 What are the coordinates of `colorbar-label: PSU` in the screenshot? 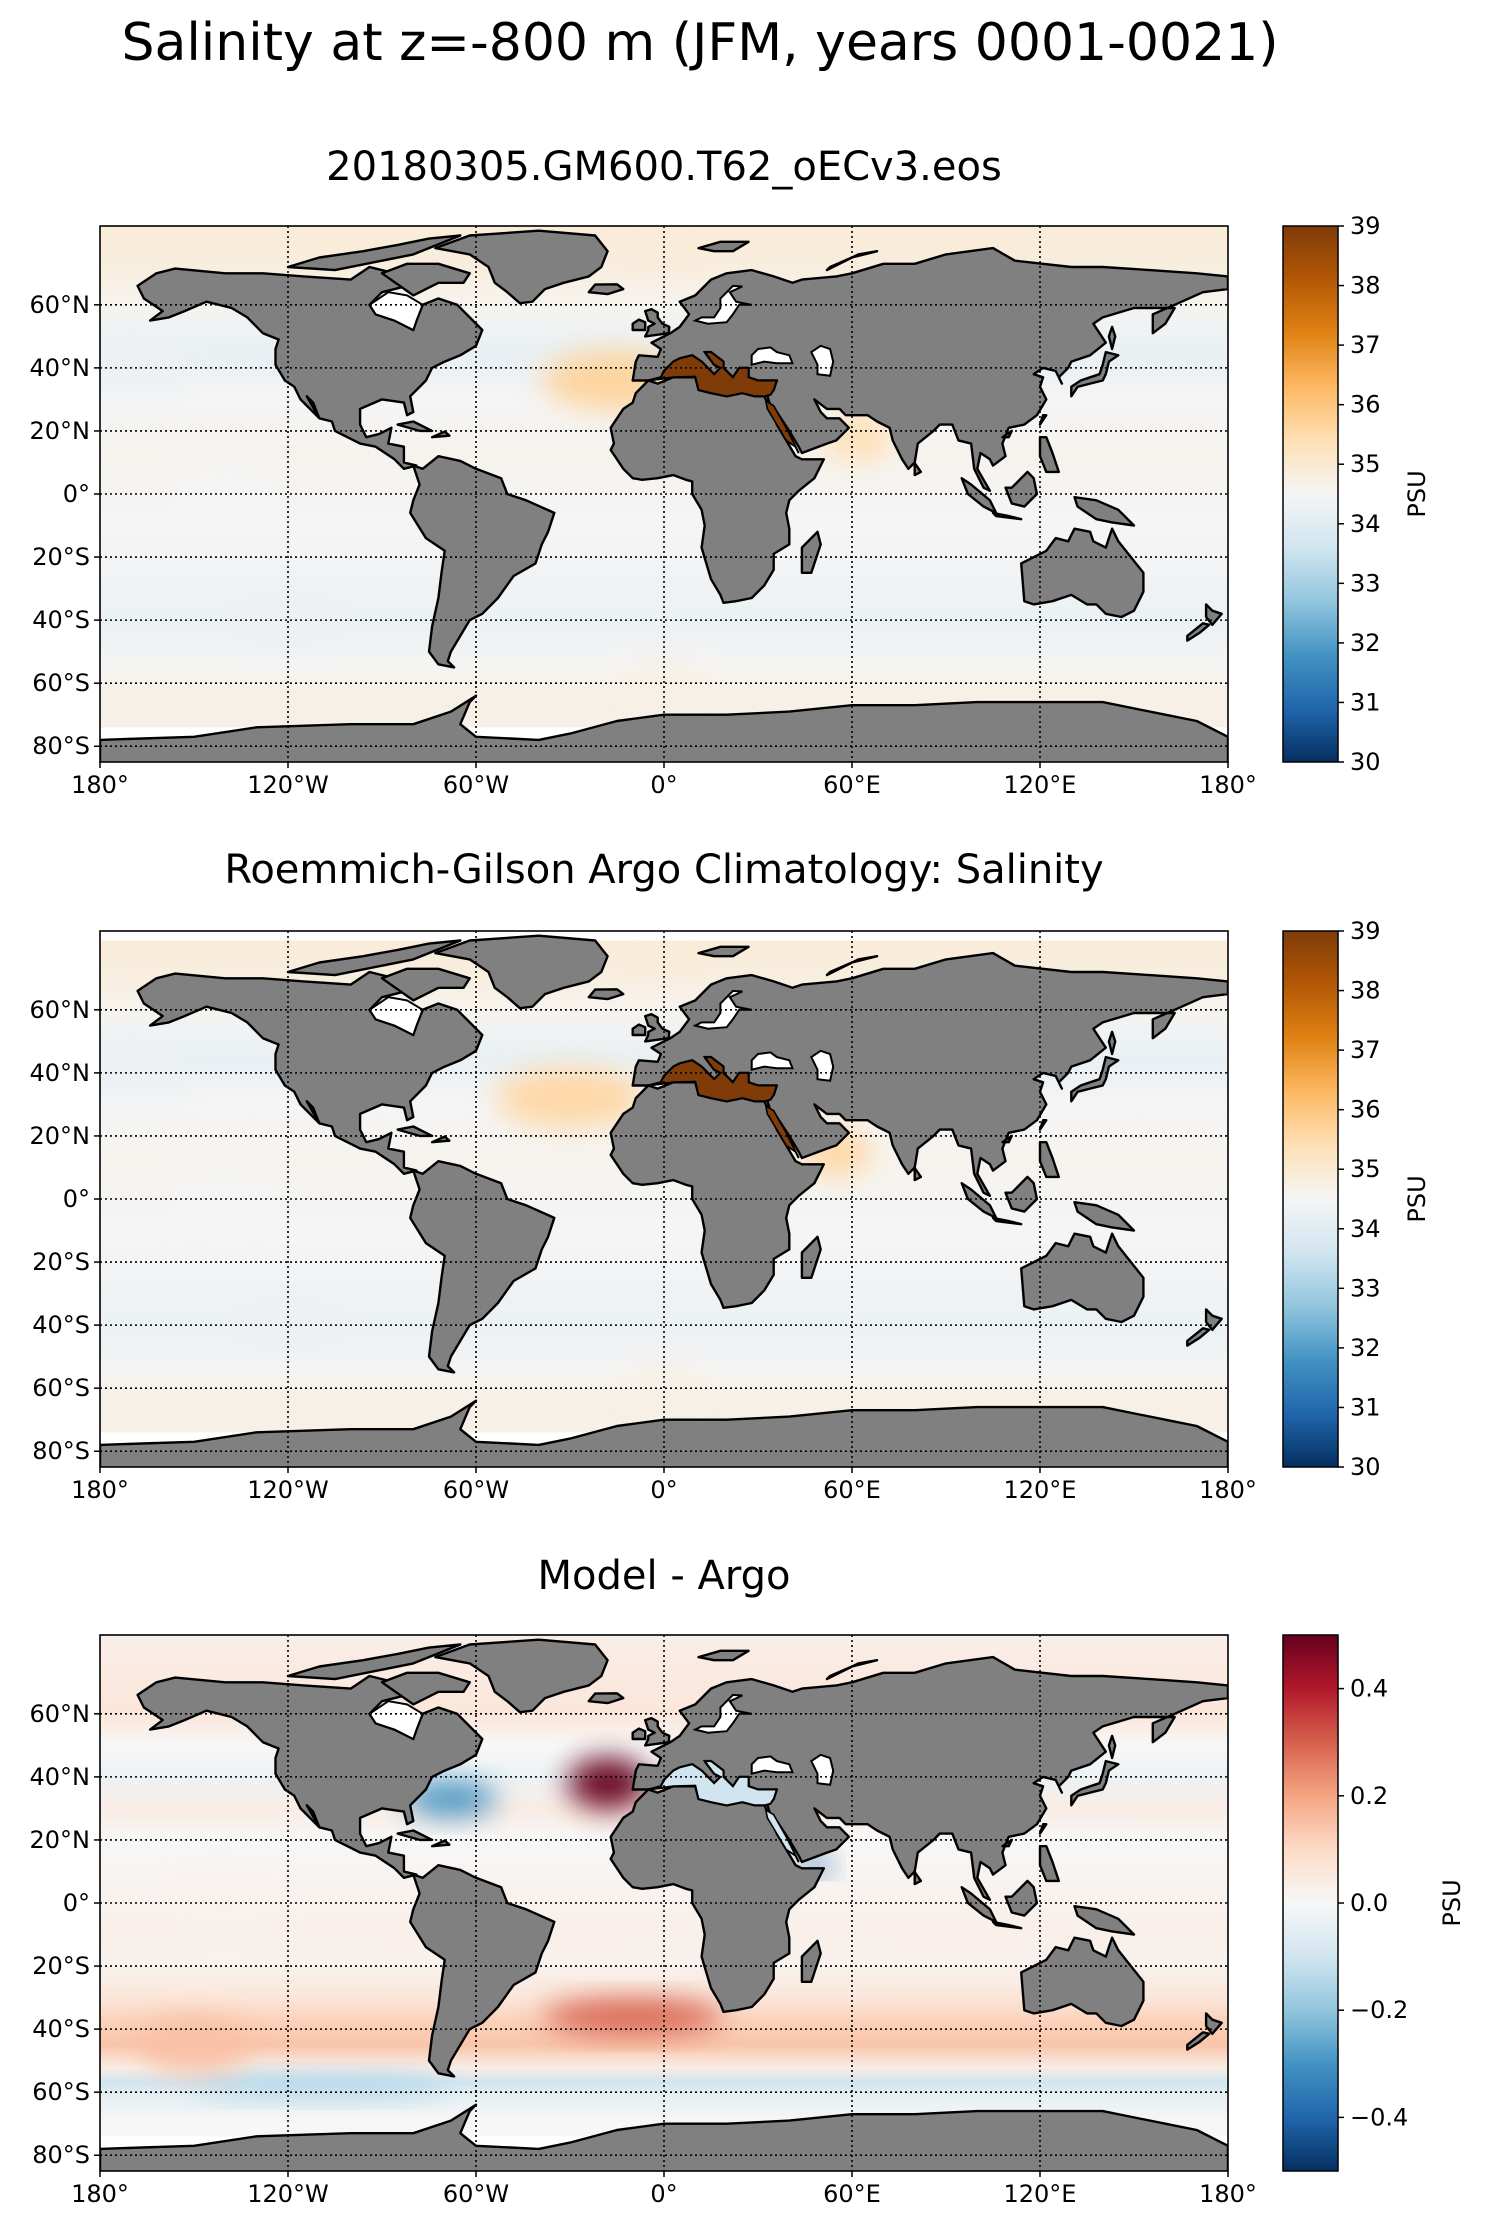 It's located at (1452, 1902).